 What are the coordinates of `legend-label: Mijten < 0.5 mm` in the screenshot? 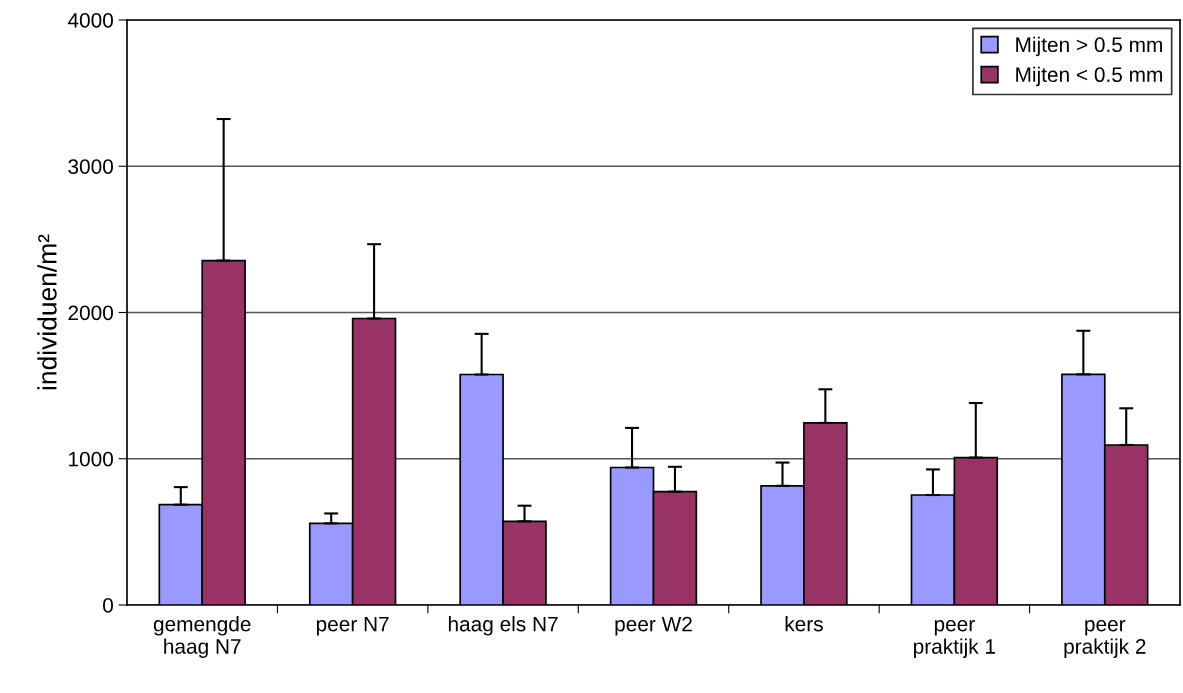 It's located at (1089, 76).